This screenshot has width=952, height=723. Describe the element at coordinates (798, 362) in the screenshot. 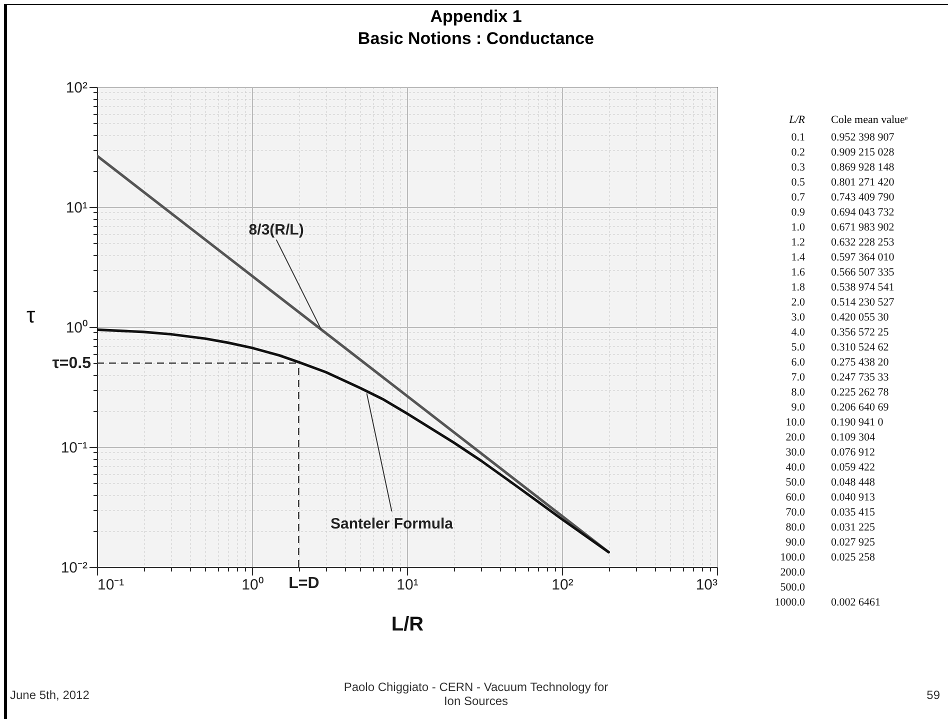

I see `category-label: 6.0` at that location.